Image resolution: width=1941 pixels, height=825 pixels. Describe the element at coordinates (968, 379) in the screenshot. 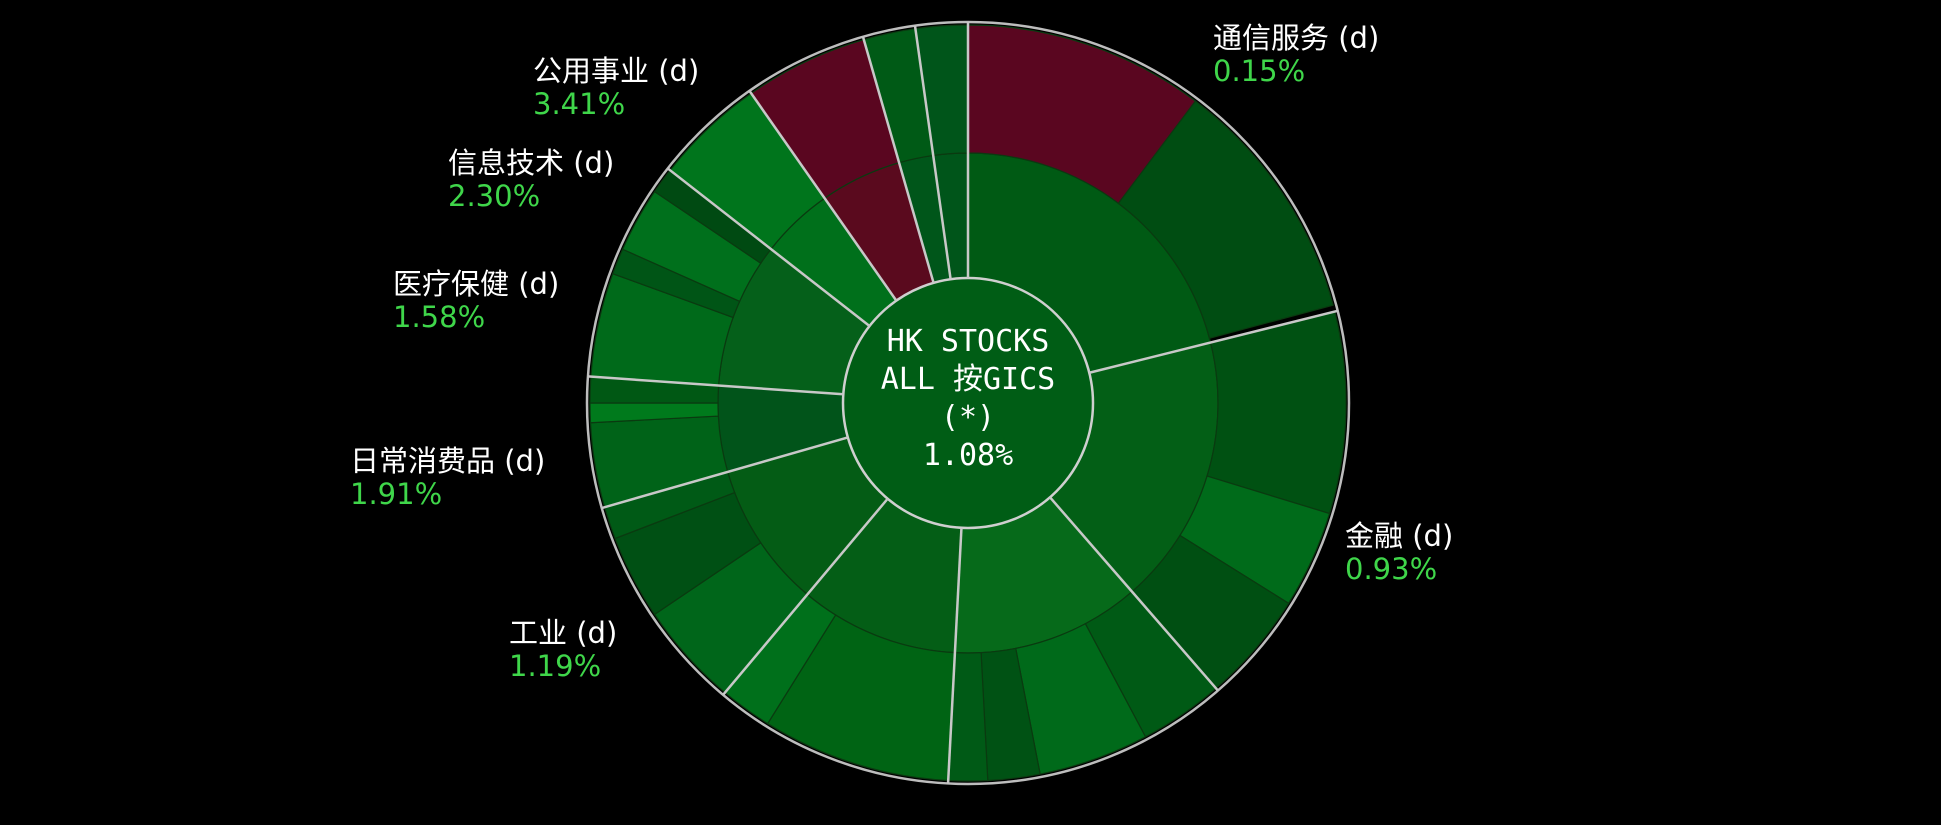

I see `center-line-2: ALL 按GICS` at that location.